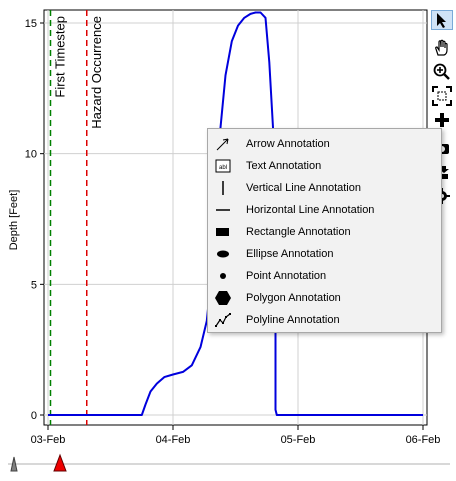 The height and width of the screenshot is (481, 456). Describe the element at coordinates (298, 440) in the screenshot. I see `x-tick-label: 05-Feb` at that location.